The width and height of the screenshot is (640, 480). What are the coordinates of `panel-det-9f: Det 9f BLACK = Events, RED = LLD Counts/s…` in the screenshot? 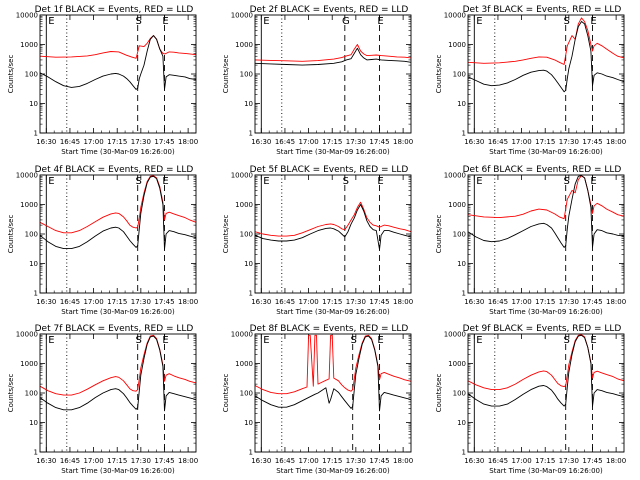 It's located at (530, 399).